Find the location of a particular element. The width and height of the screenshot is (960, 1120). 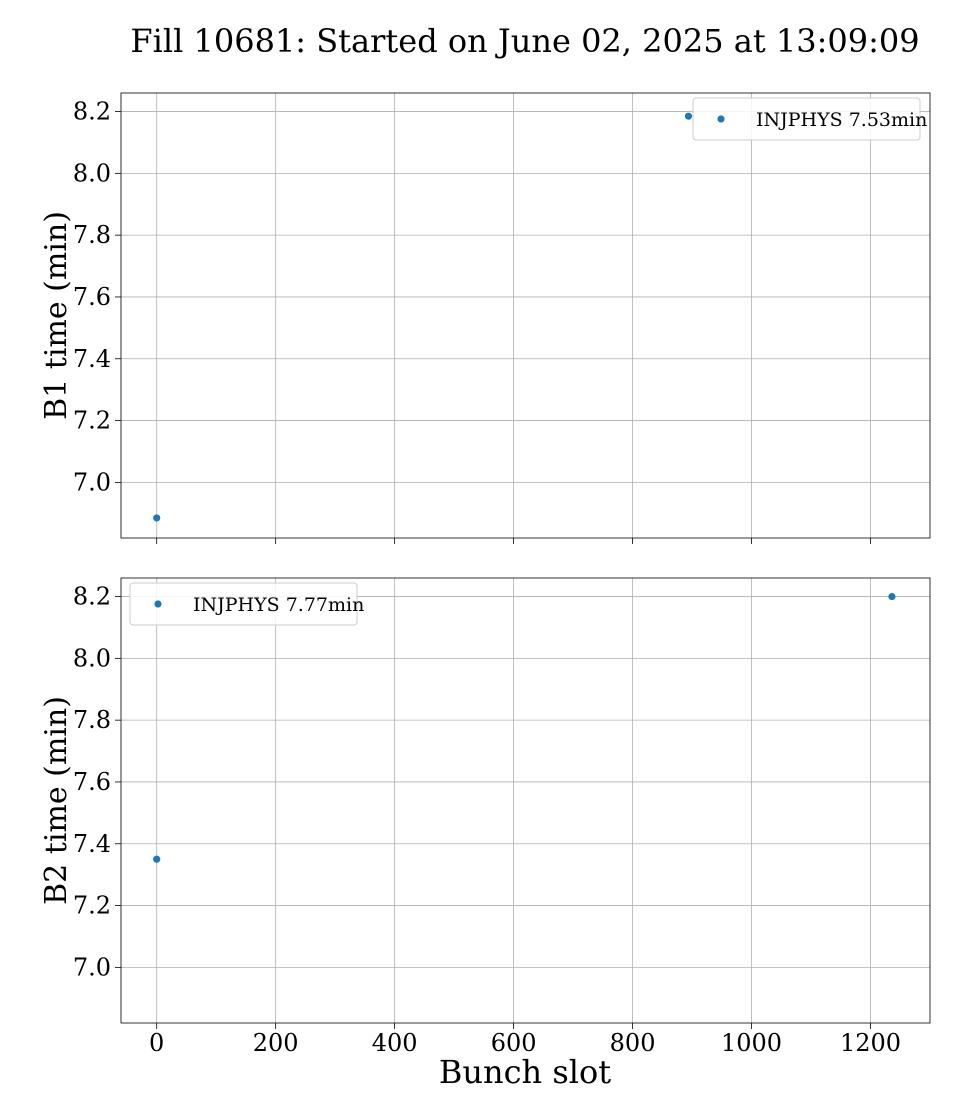

b2-x-tick-label: 200 is located at coordinates (276, 1043).